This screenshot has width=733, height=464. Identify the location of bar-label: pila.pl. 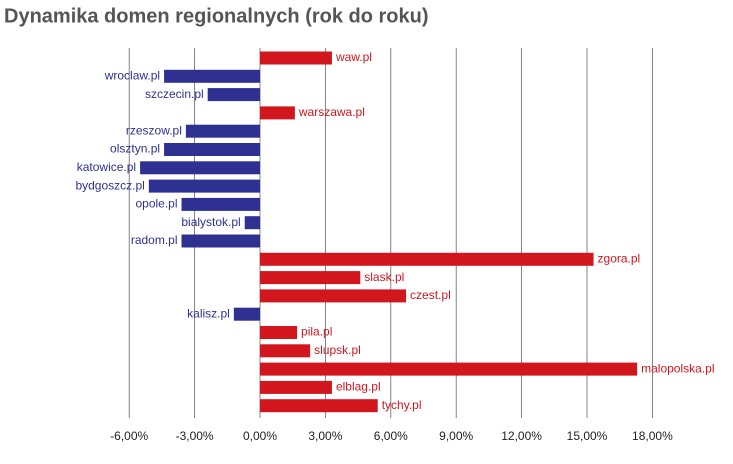
(316, 332).